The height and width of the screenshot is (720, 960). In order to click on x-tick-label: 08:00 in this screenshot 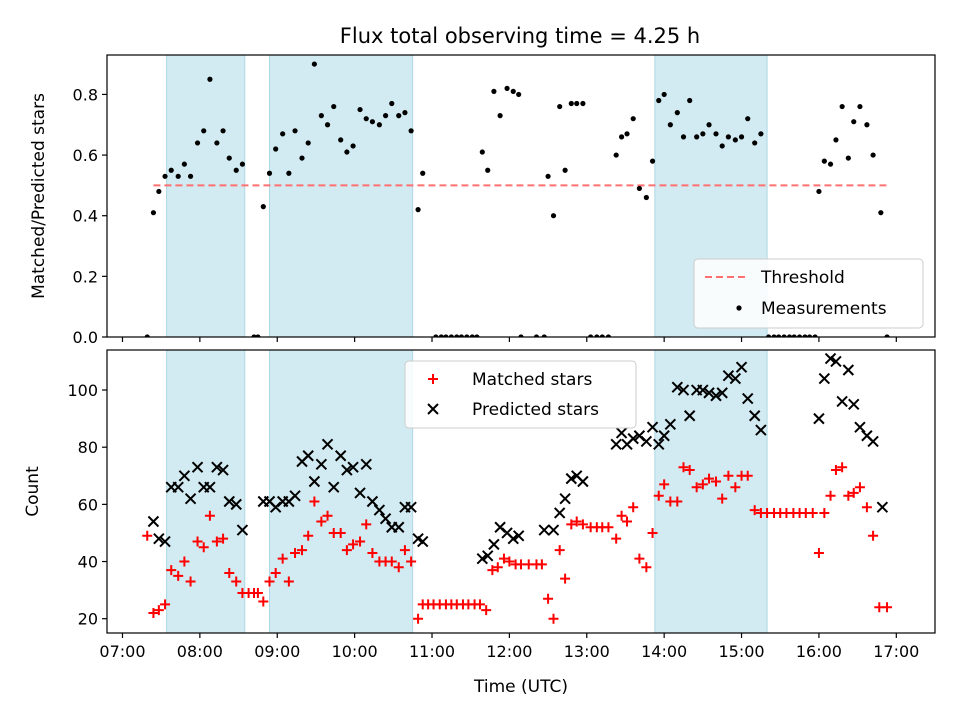, I will do `click(200, 651)`.